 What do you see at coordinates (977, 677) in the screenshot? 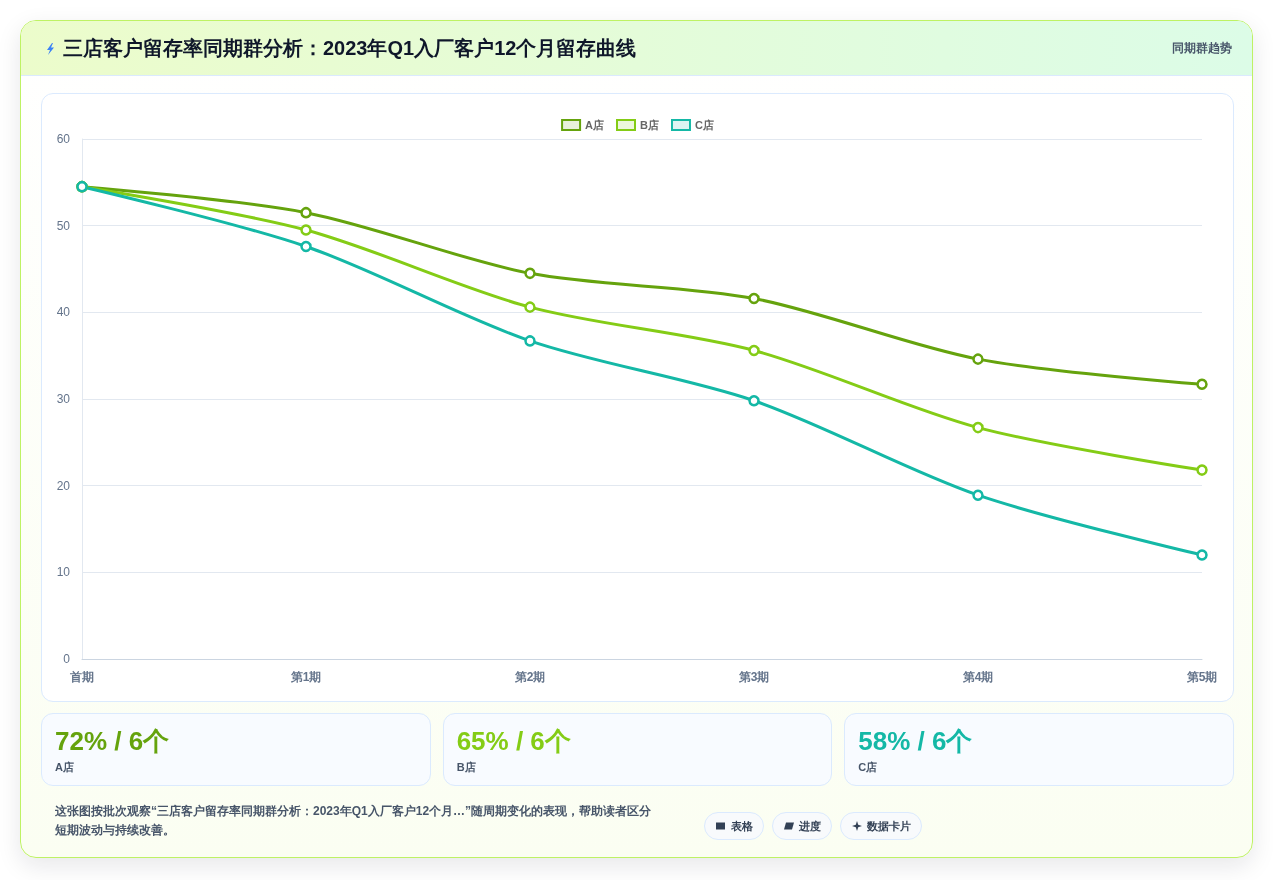
I see `x-tick-label: 第4期` at bounding box center [977, 677].